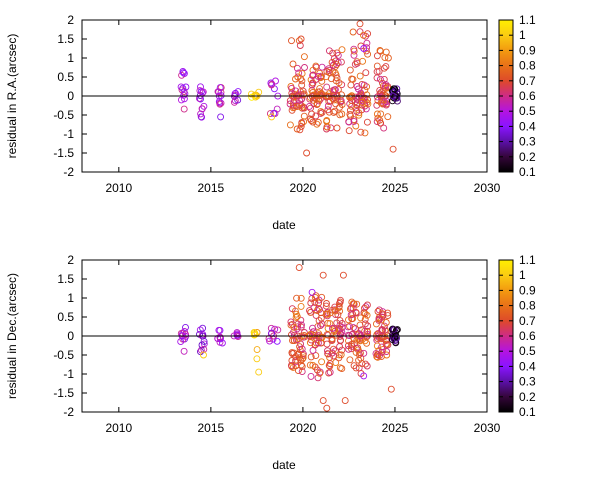 Image resolution: width=600 pixels, height=480 pixels. Describe the element at coordinates (68, 134) in the screenshot. I see `ra-y-tick-label: -1` at that location.